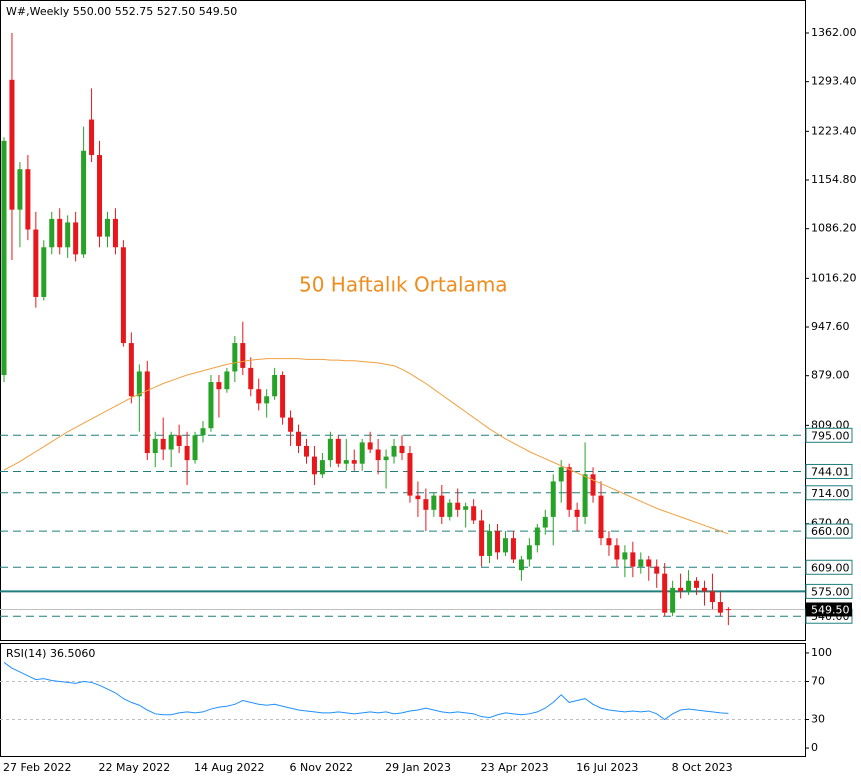 This screenshot has height=780, width=861. What do you see at coordinates (834, 130) in the screenshot?
I see `y-tick-label: 1223.40` at bounding box center [834, 130].